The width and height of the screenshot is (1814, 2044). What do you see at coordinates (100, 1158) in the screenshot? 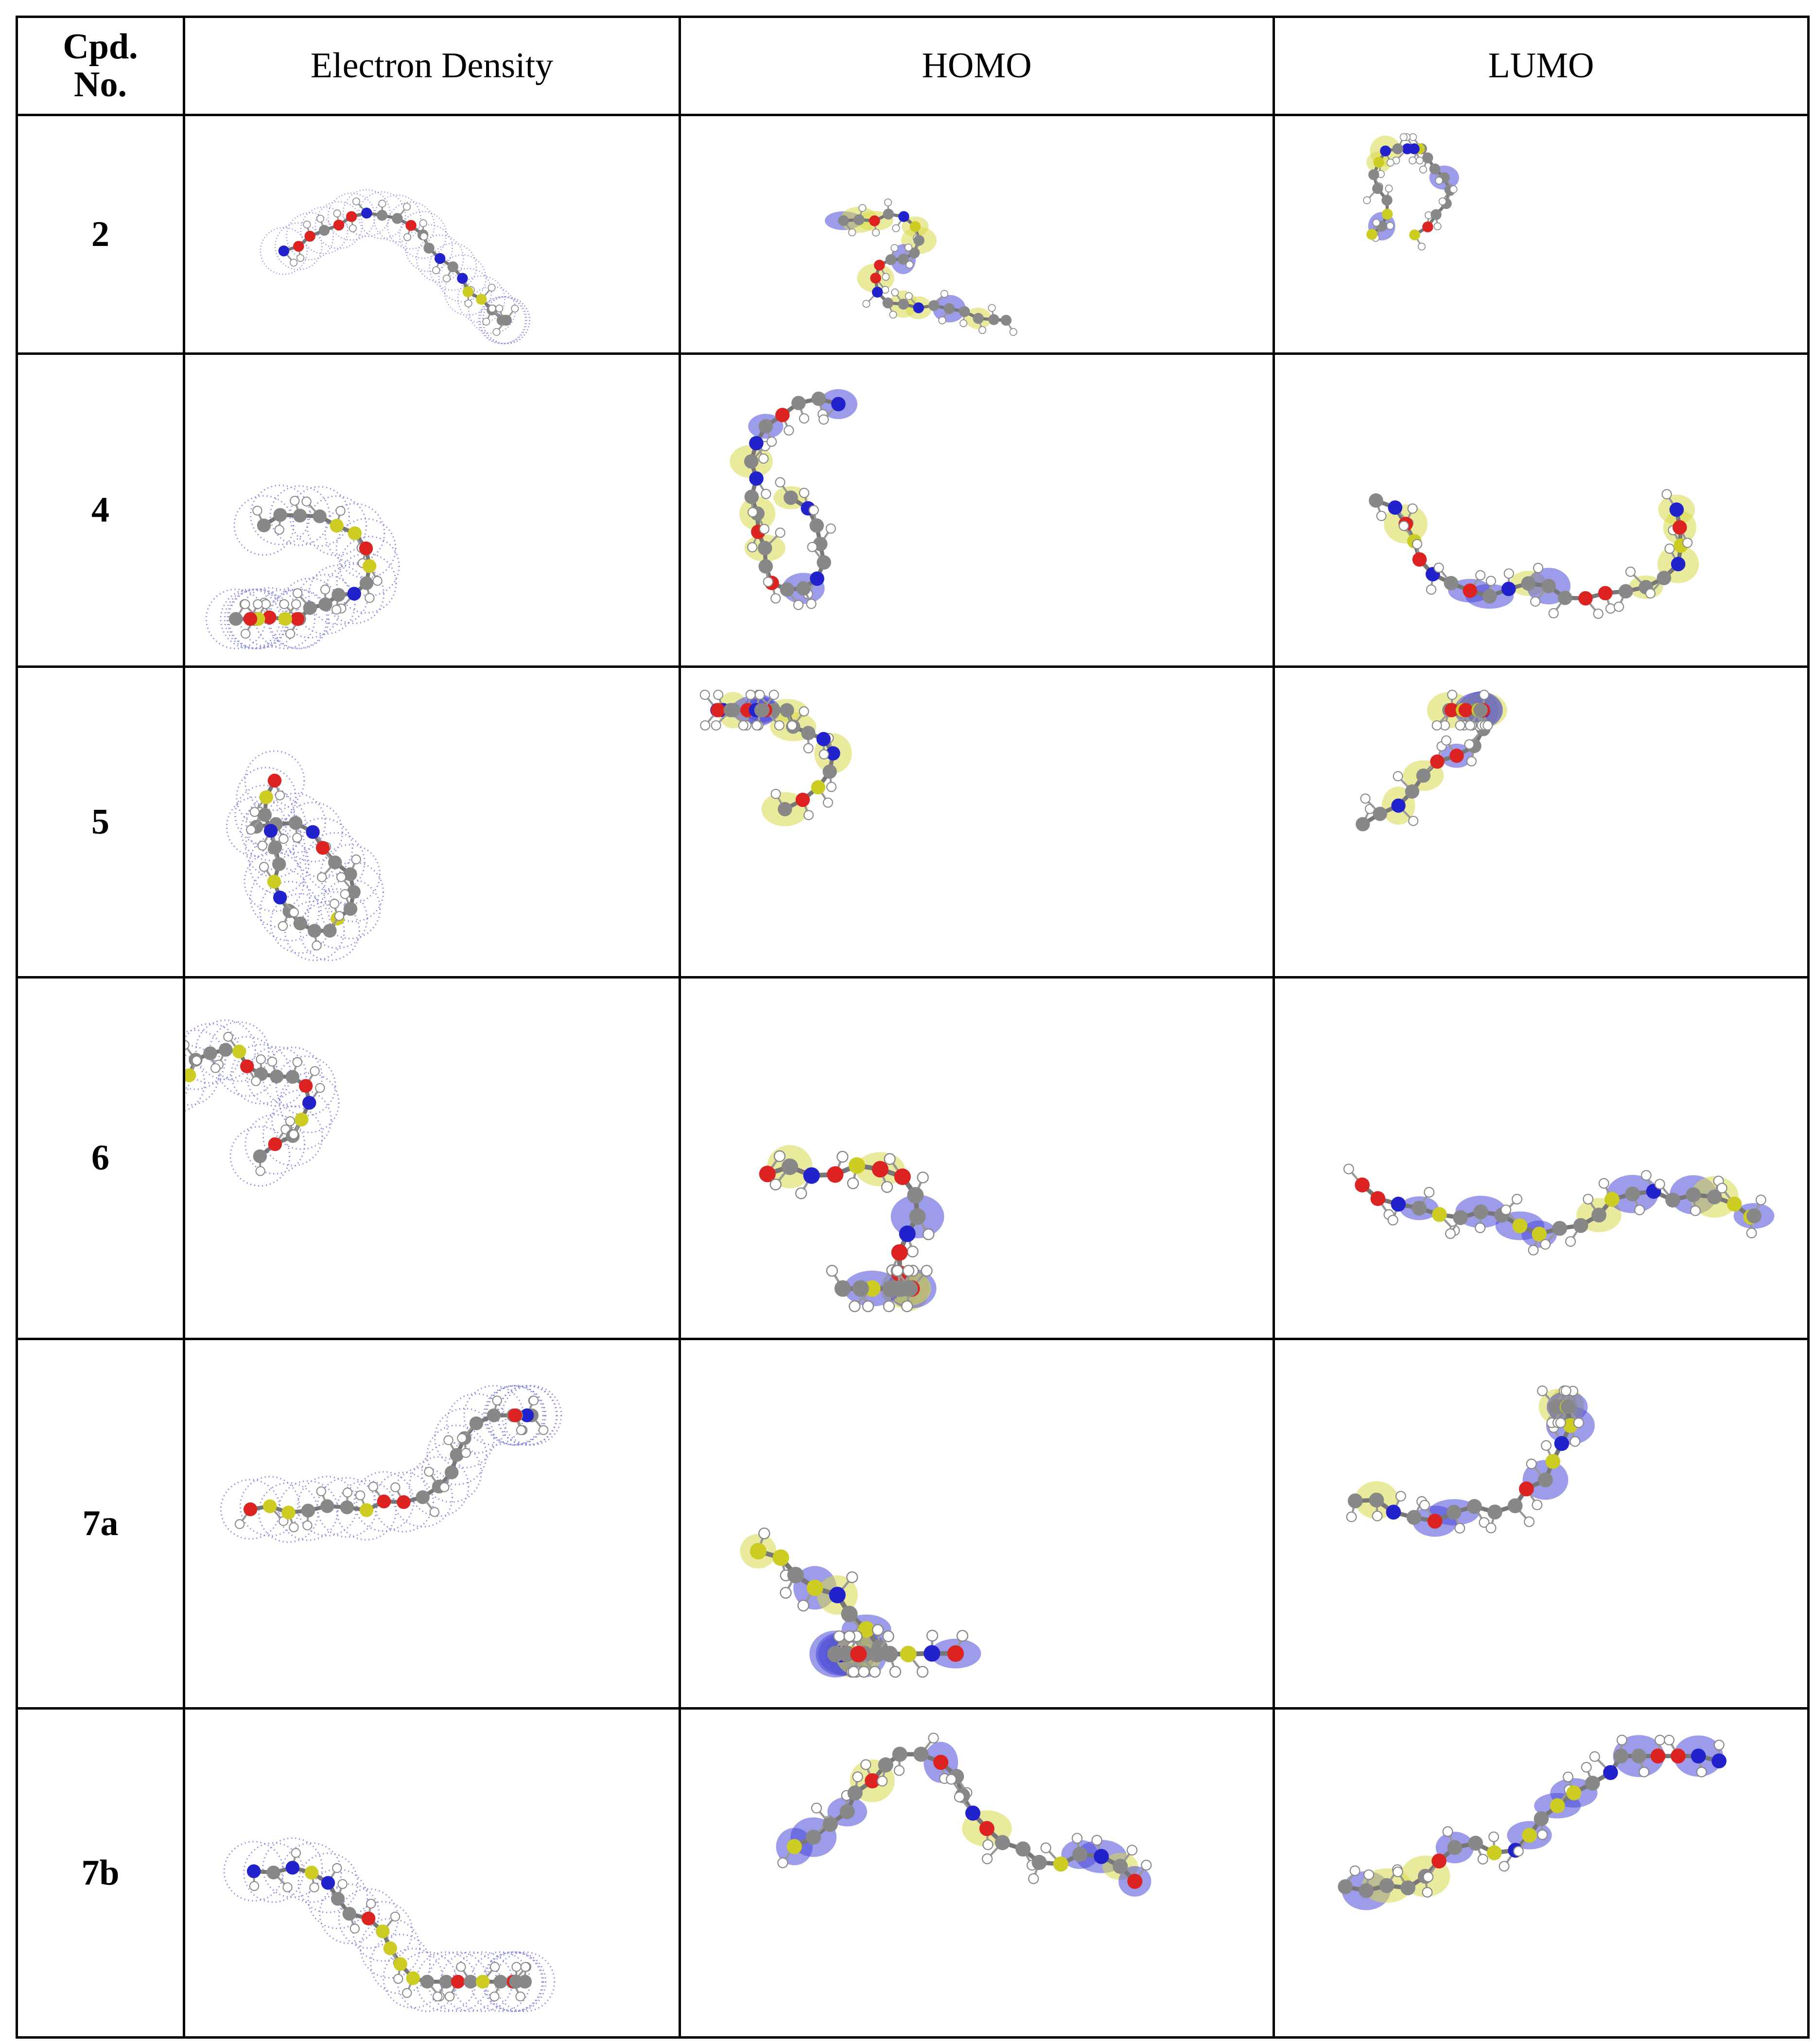
I see `compound-number: 6` at bounding box center [100, 1158].